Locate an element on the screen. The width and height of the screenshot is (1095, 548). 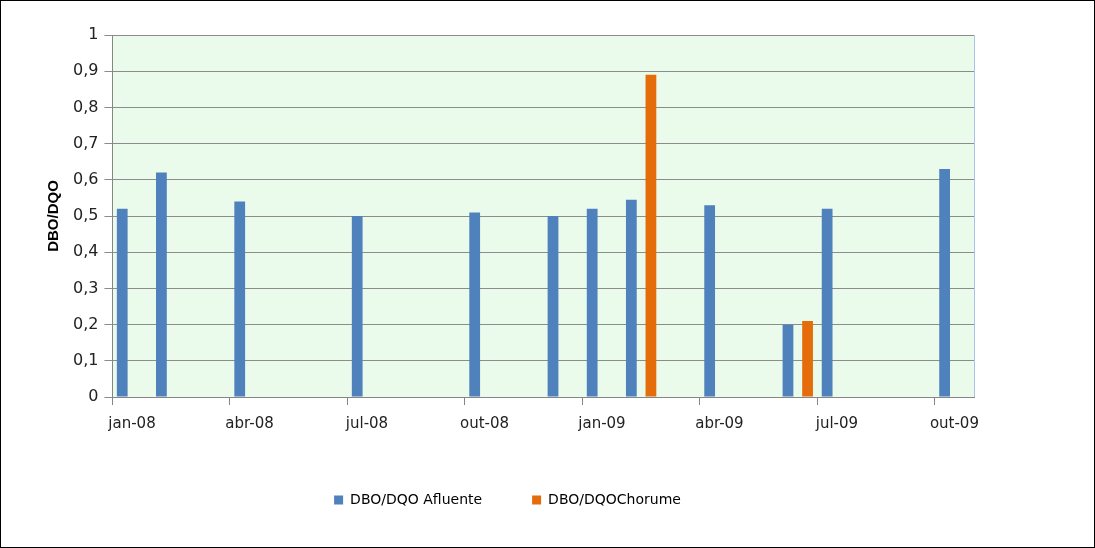
x-tick-label: jul-09 is located at coordinates (836, 422).